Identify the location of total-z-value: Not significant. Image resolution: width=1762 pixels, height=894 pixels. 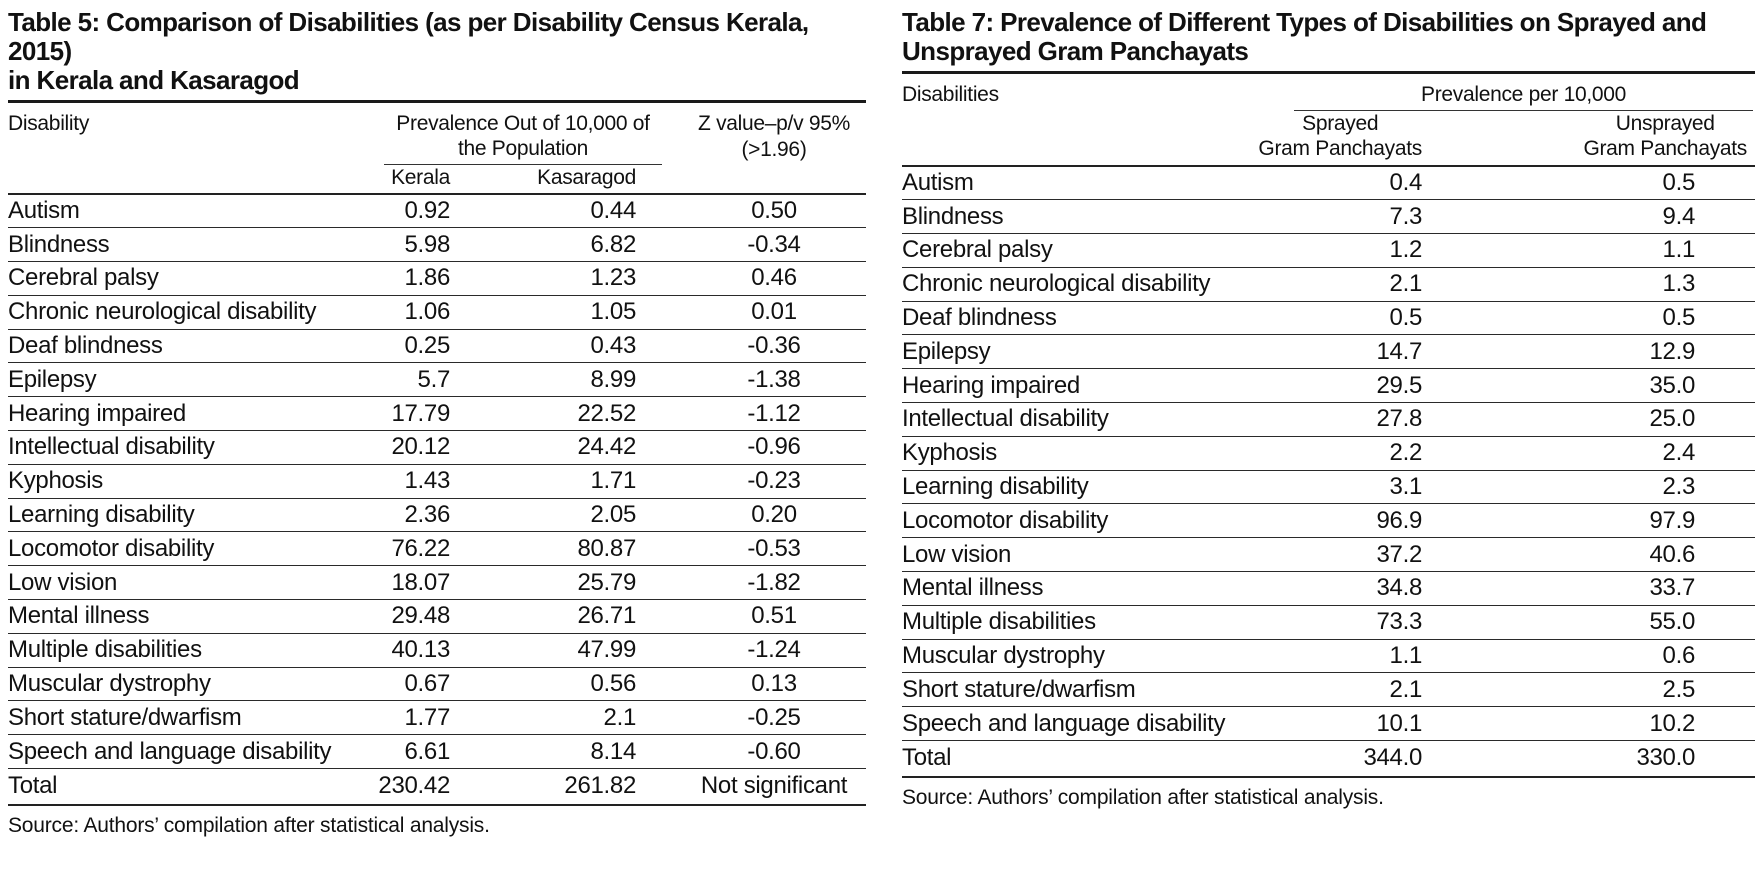
(751, 787).